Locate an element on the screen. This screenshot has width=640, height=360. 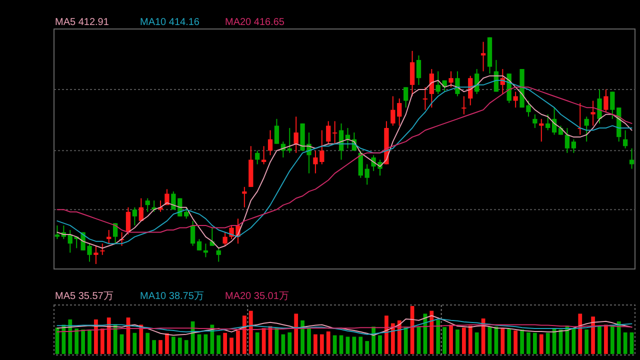
text: MA10 38.75万 is located at coordinates (172, 296).